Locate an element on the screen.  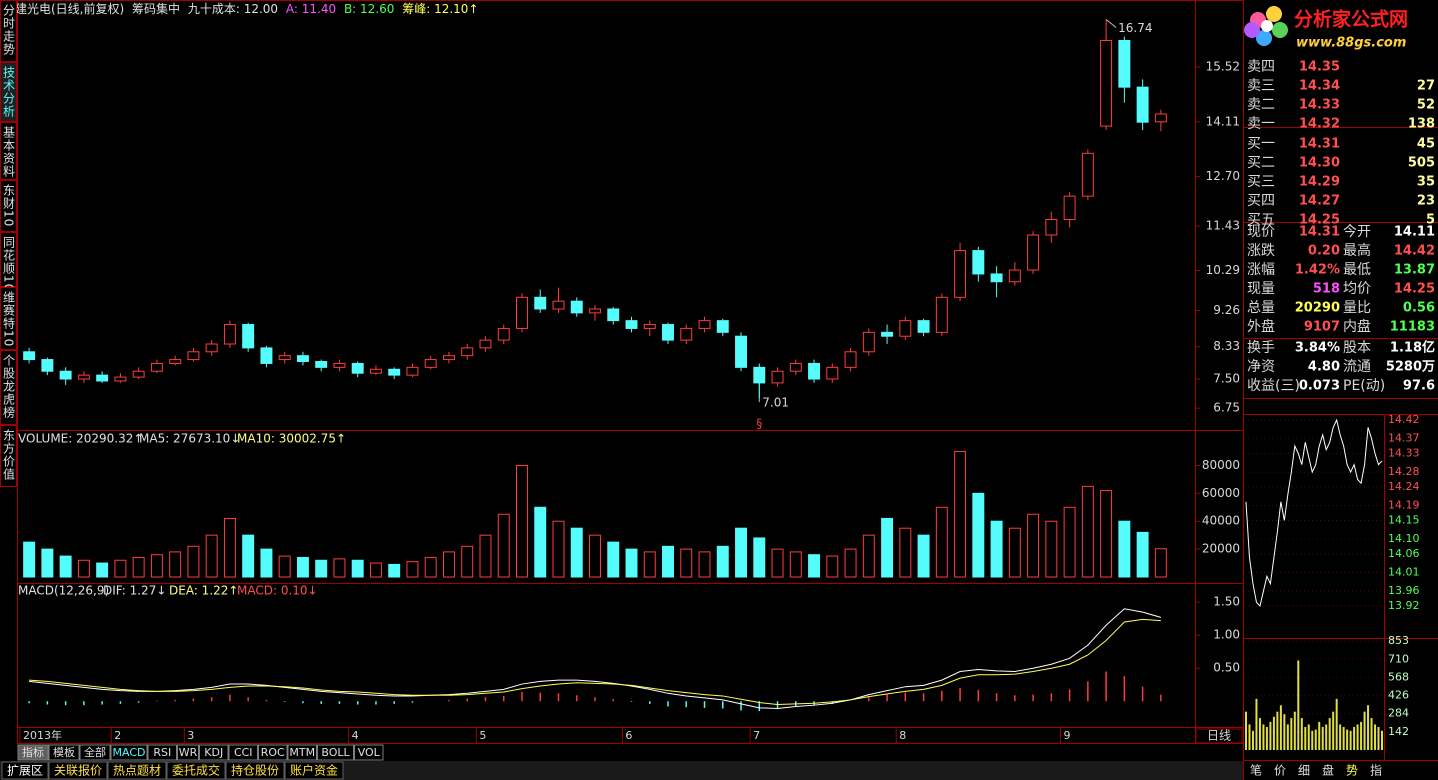
stat-value: 0.20 is located at coordinates (1324, 251).